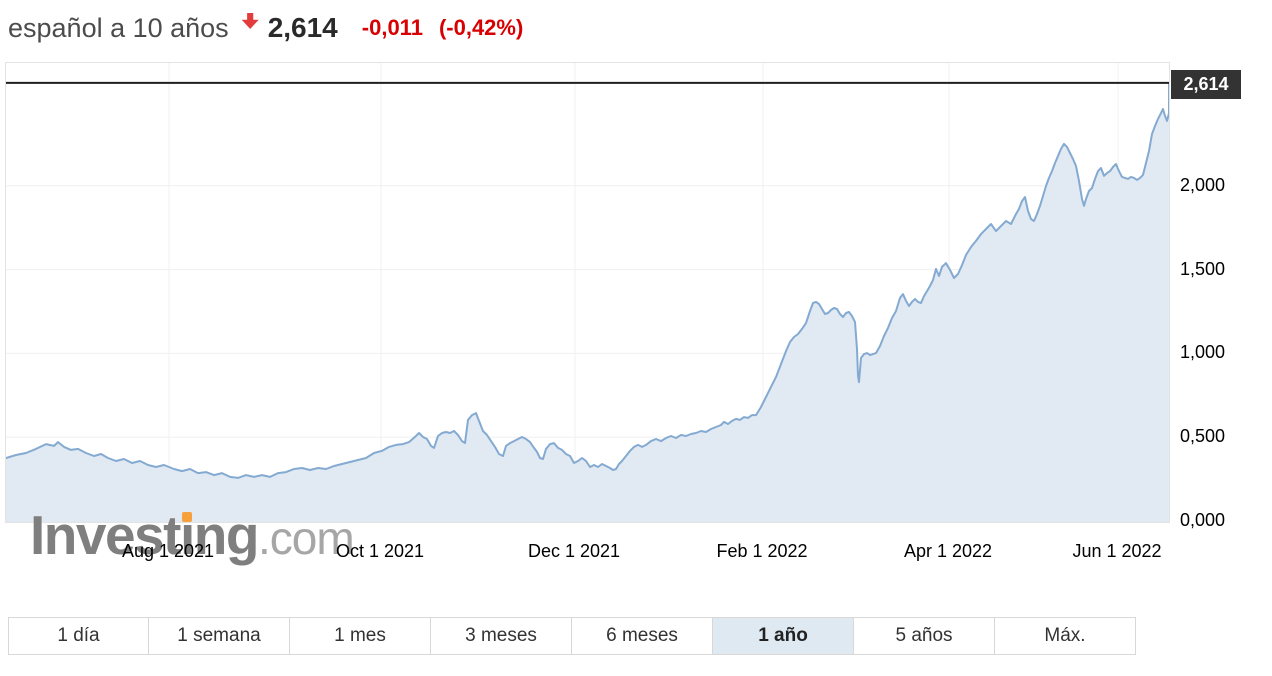  I want to click on price-change: -0,011, so click(392, 27).